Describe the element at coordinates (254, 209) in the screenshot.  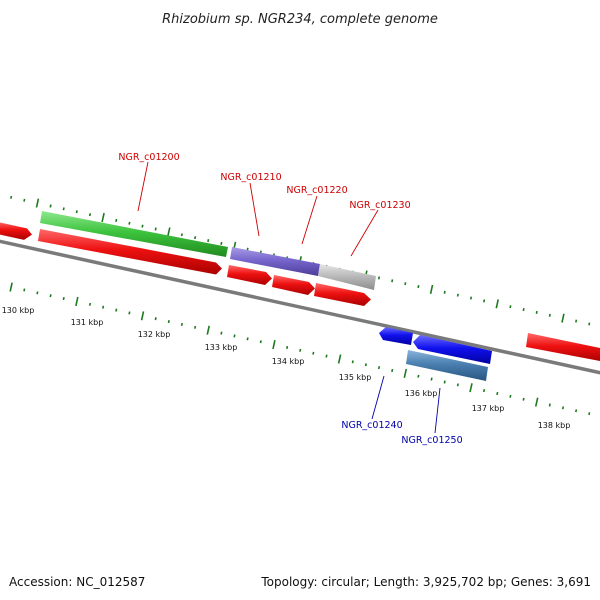
I see `leader-ngr-c01210` at that location.